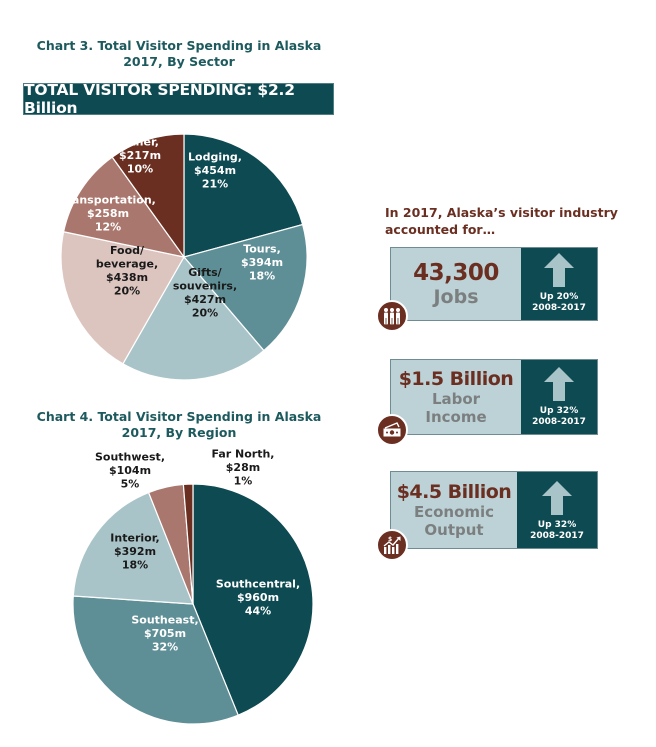 The image size is (656, 747). Describe the element at coordinates (456, 379) in the screenshot. I see `labor-income-value: $1.5 Billion` at that location.